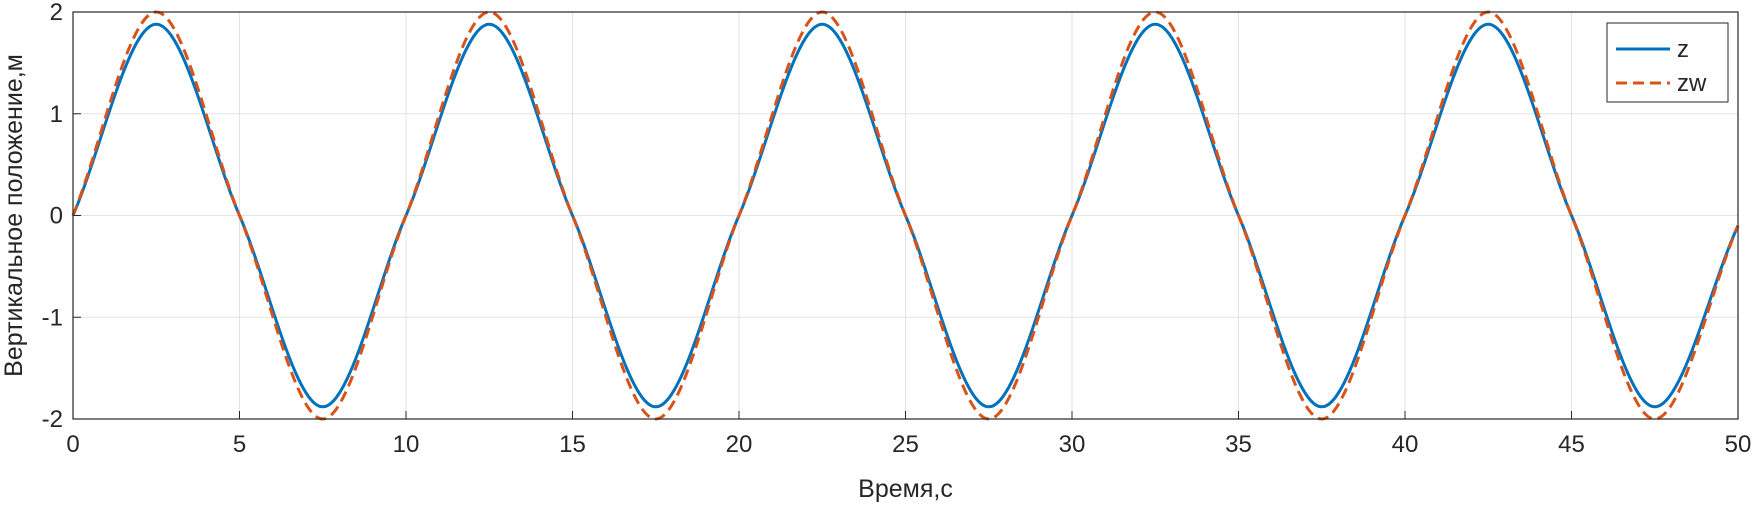 The height and width of the screenshot is (508, 1753). Describe the element at coordinates (1683, 49) in the screenshot. I see `legend-label-z: z` at that location.